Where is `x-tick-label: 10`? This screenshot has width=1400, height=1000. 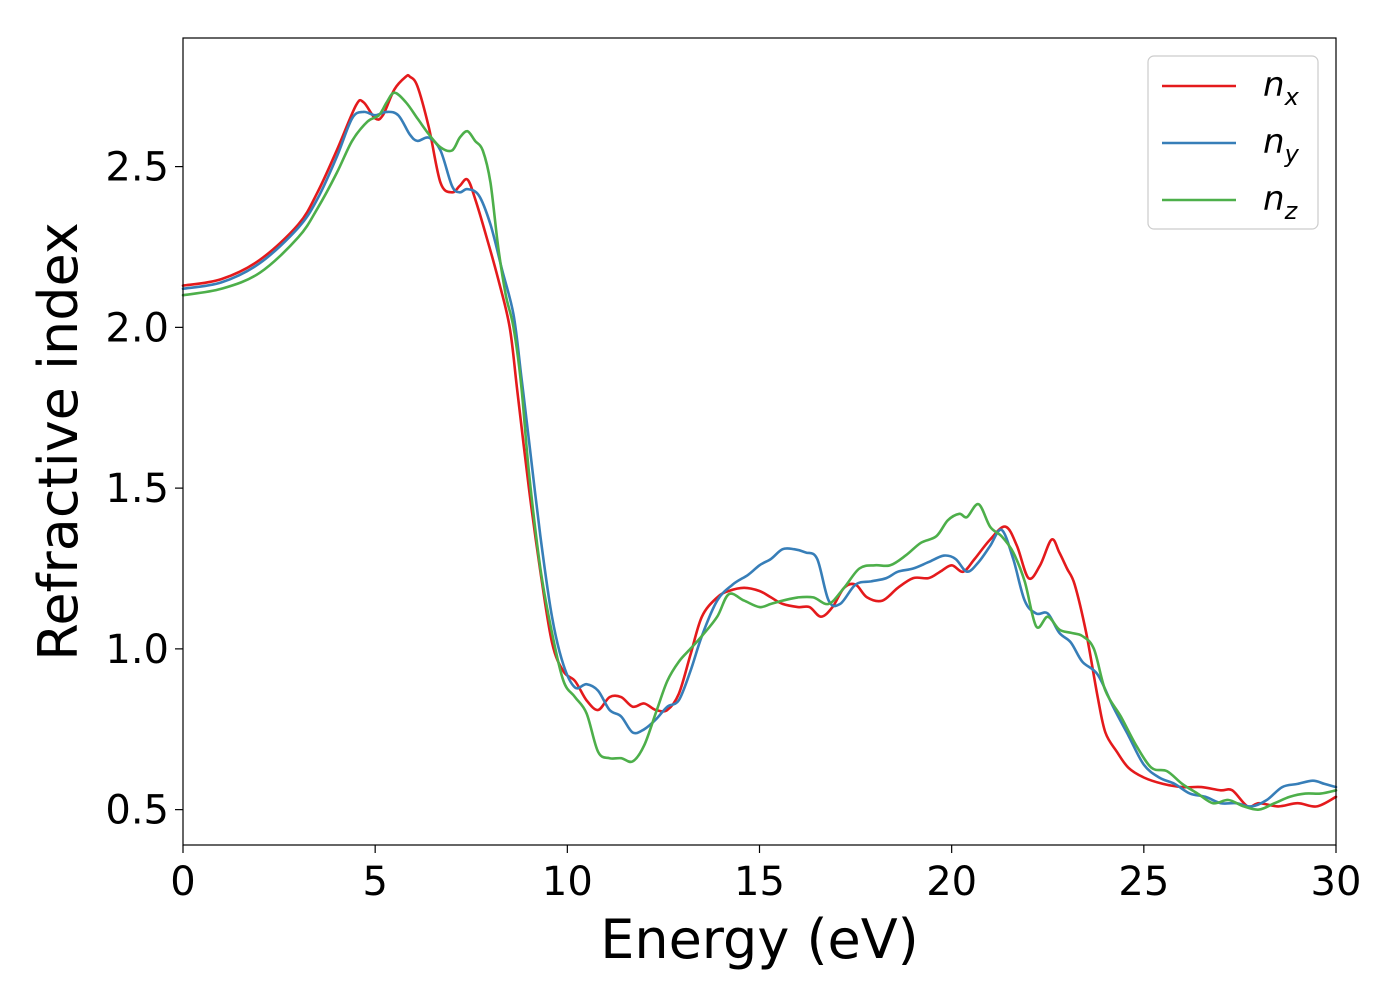 x-tick-label: 10 is located at coordinates (567, 882).